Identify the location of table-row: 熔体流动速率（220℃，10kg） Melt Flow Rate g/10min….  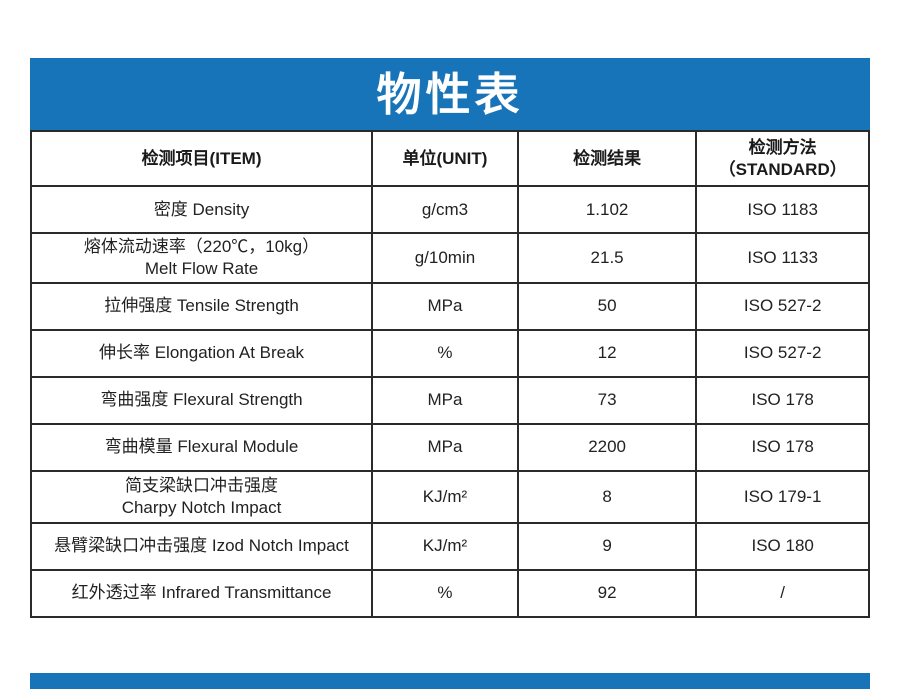
(449, 258).